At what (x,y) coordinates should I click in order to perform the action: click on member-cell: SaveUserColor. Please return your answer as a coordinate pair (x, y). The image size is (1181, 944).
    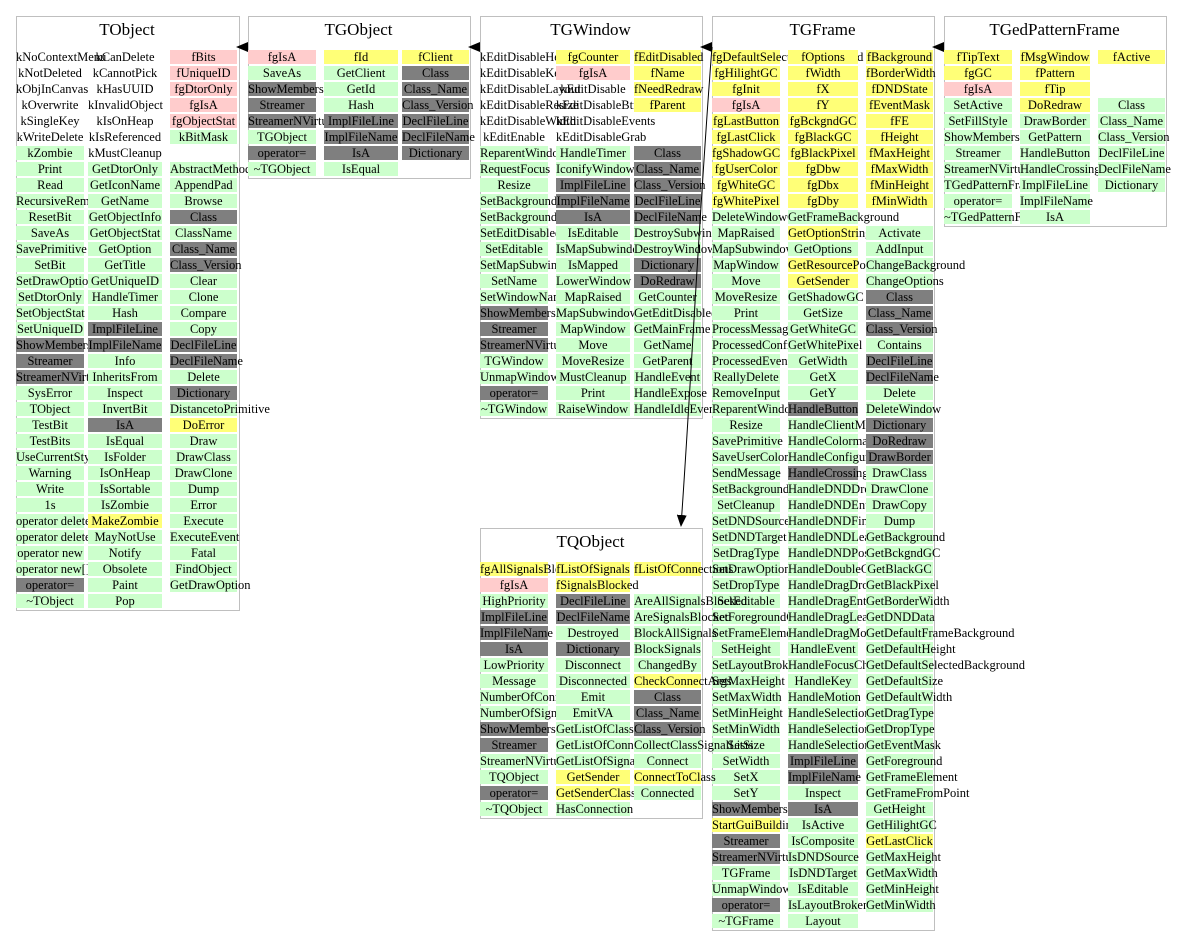
    Looking at the image, I should click on (750, 457).